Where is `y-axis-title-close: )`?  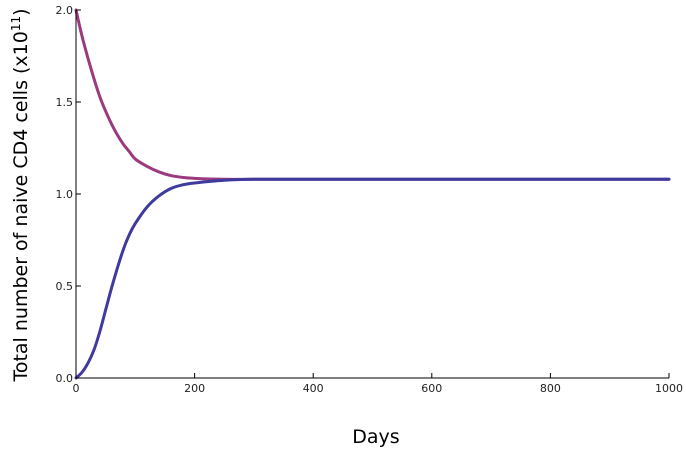 y-axis-title-close: ) is located at coordinates (21, 11).